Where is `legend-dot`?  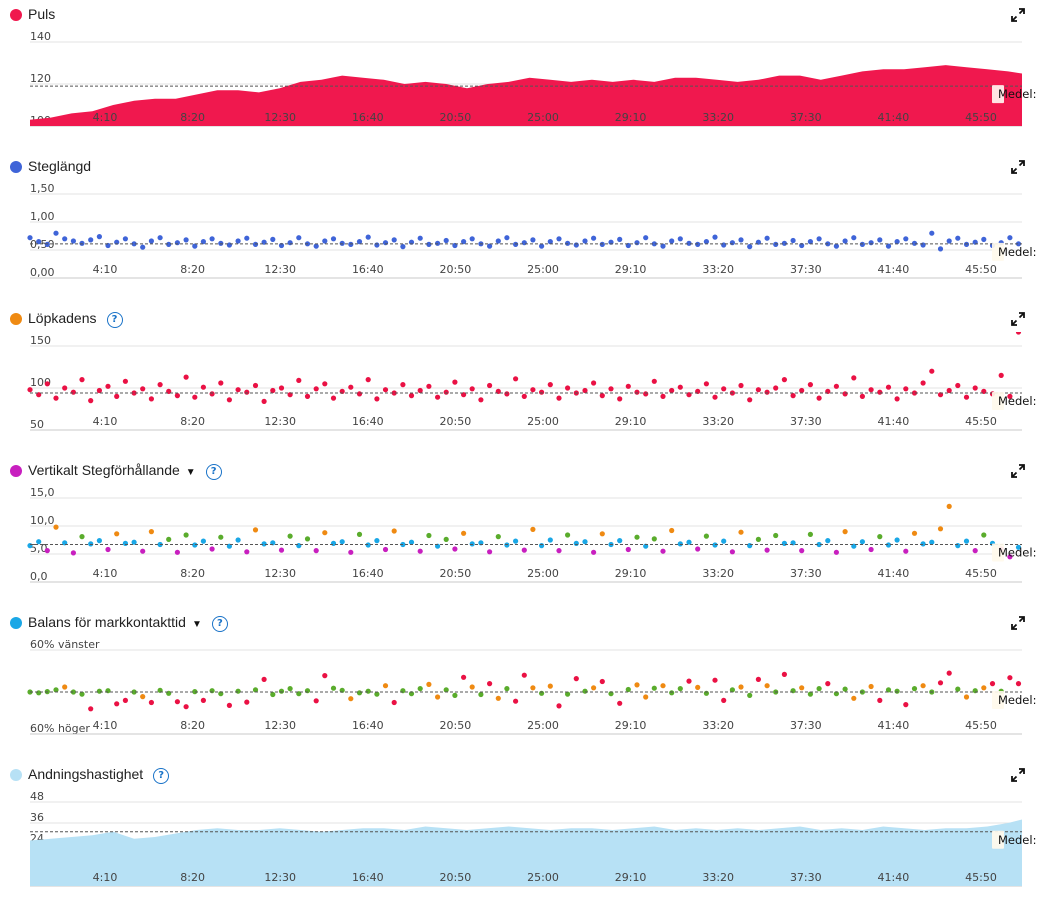
legend-dot is located at coordinates (16, 471).